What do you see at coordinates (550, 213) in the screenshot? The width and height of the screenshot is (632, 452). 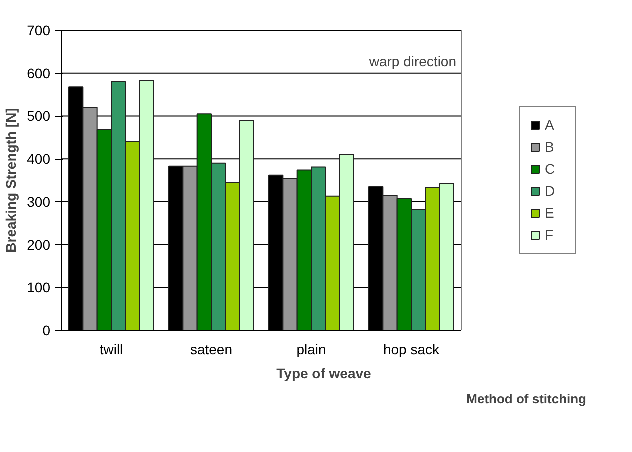 I see `legend-label: E` at bounding box center [550, 213].